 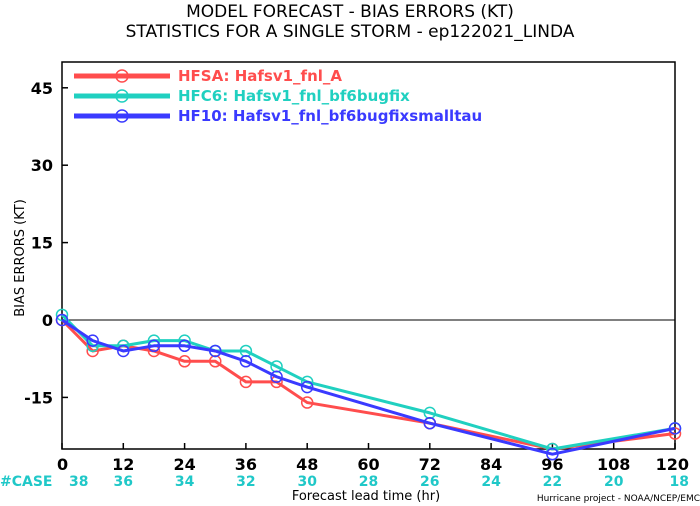 I want to click on x-tick-label: 108, so click(x=613, y=464).